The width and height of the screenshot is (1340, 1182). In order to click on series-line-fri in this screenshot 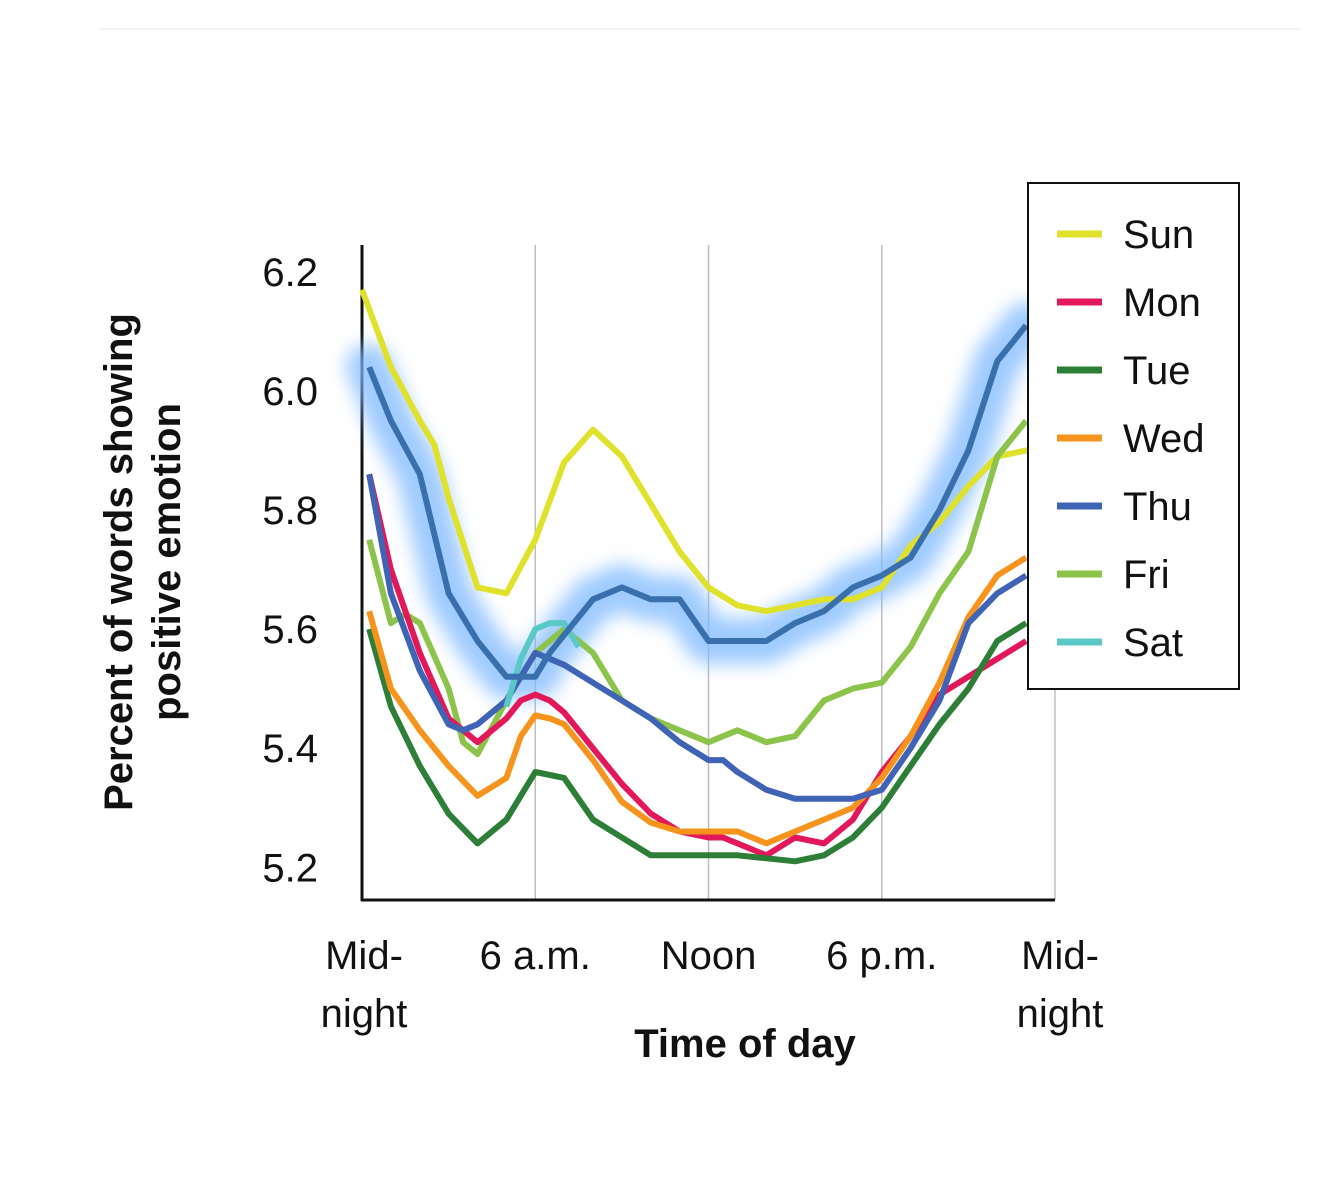, I will do `click(697, 588)`.